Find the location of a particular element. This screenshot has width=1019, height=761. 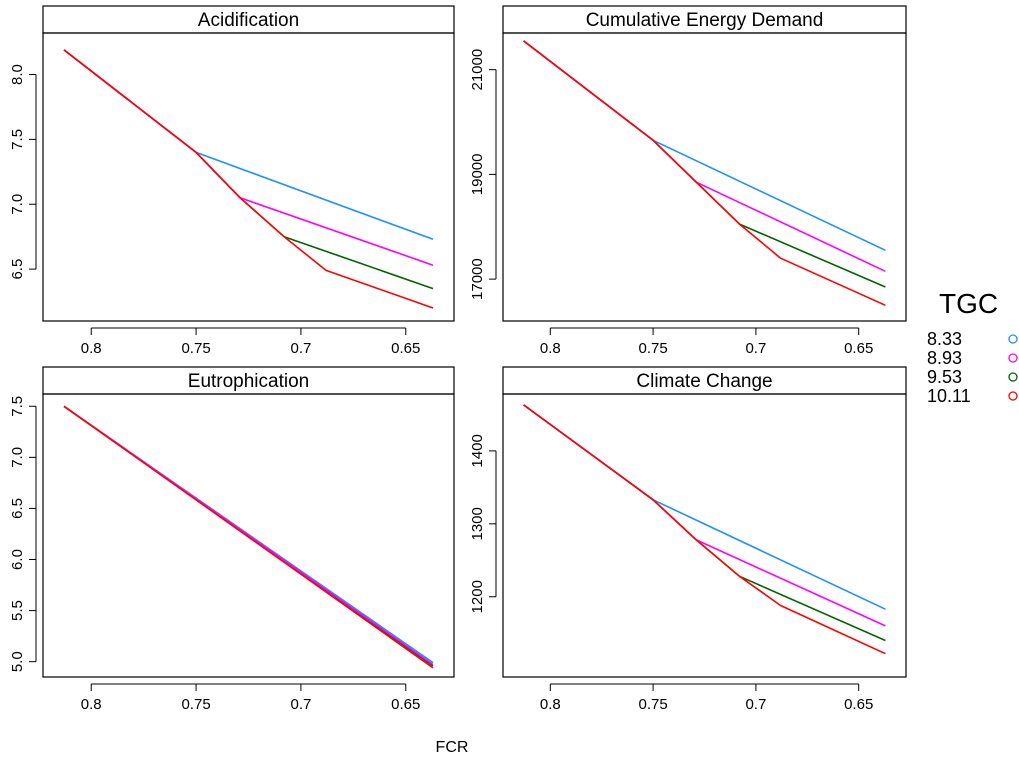

panel-title: Climate Change is located at coordinates (704, 381).